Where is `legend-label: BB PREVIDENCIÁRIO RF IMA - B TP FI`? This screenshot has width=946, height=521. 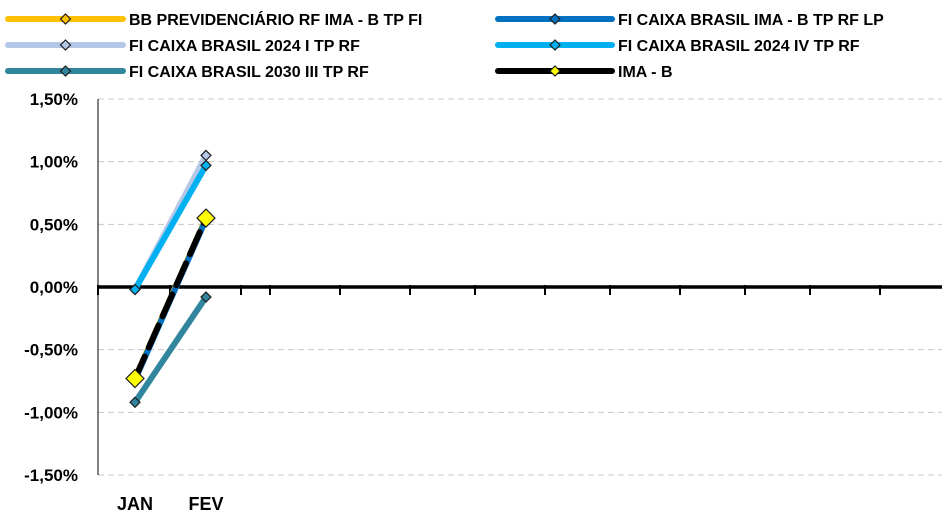
legend-label: BB PREVIDENCIÁRIO RF IMA - B TP FI is located at coordinates (275, 19).